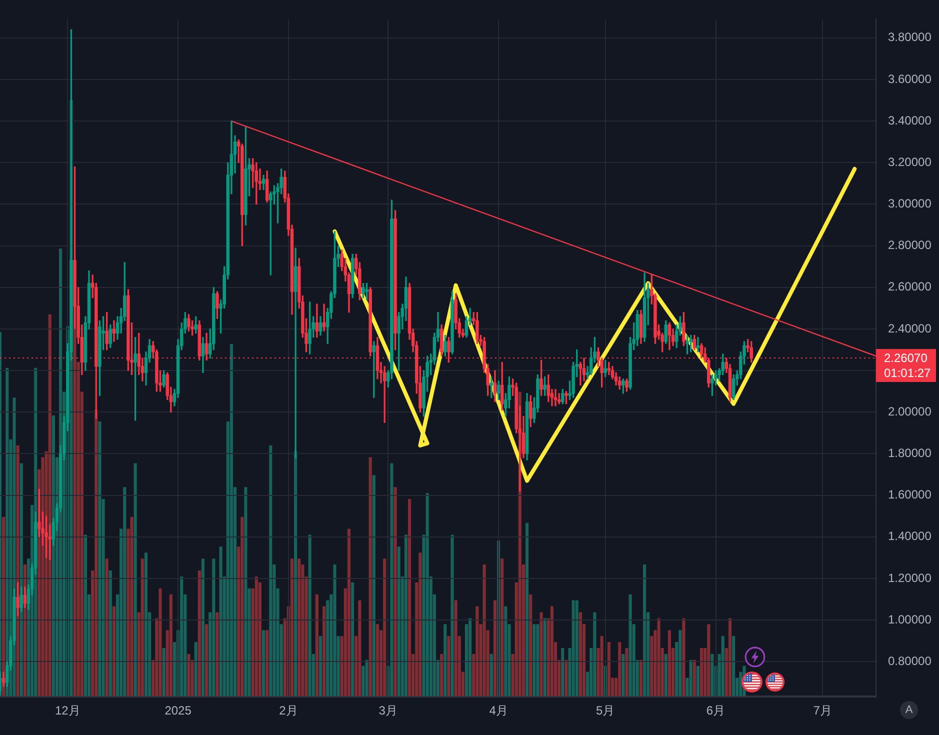 The height and width of the screenshot is (735, 939). Describe the element at coordinates (910, 328) in the screenshot. I see `y-tick-label: 2.40000` at that location.